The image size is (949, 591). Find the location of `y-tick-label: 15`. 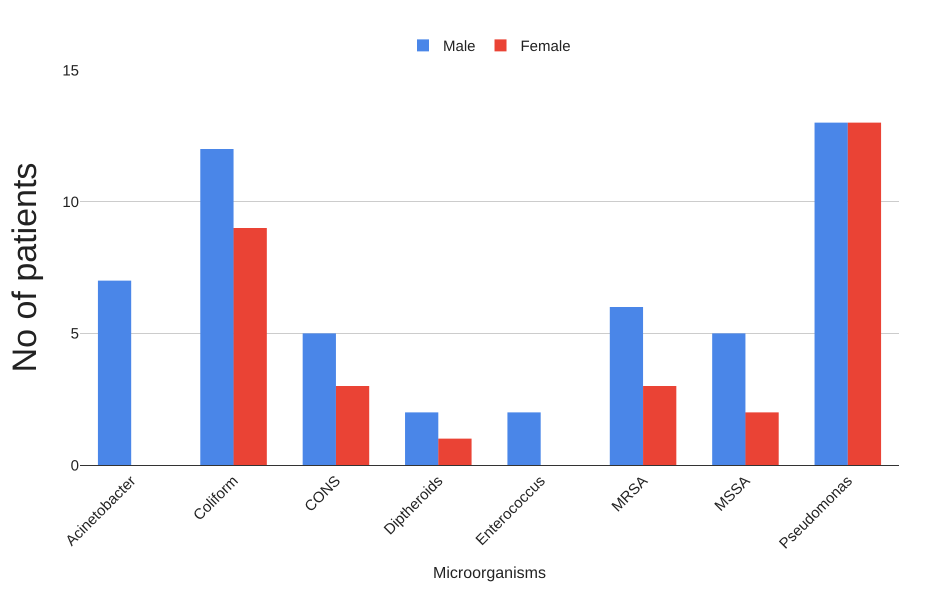

y-tick-label: 15 is located at coordinates (70, 71).